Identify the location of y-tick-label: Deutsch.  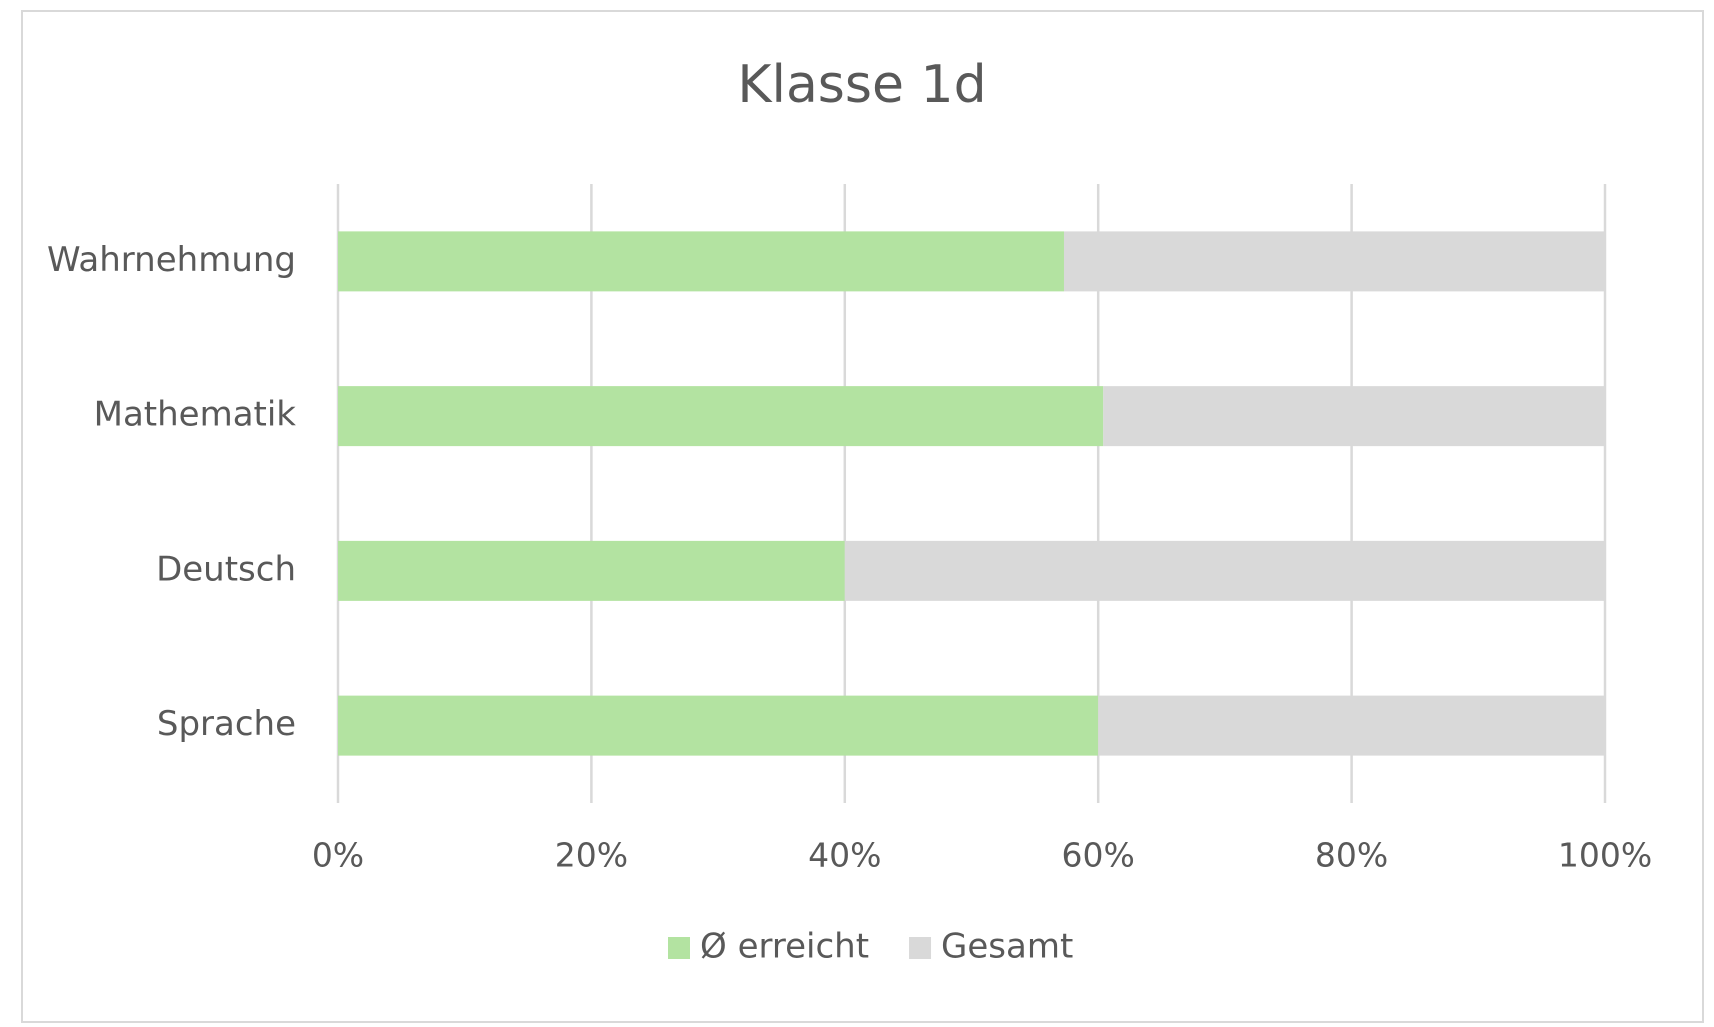
(226, 569).